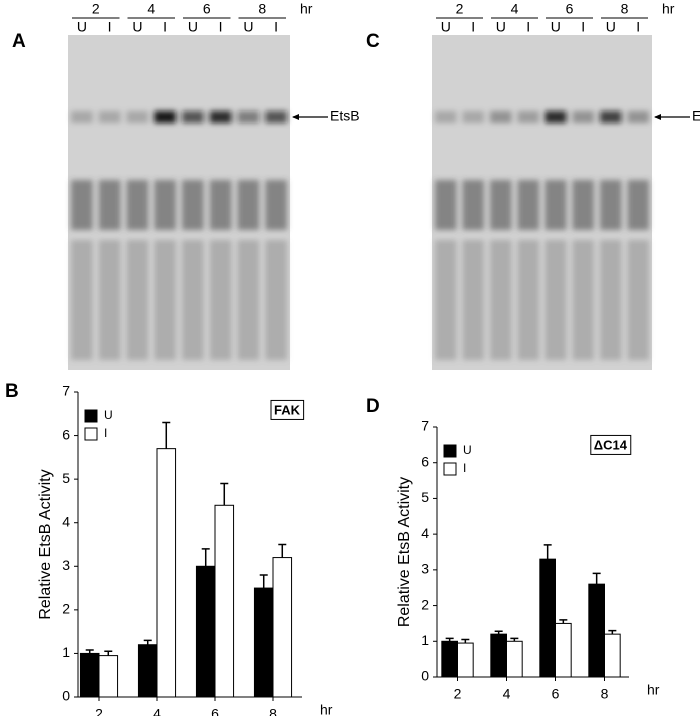  Describe the element at coordinates (215, 711) in the screenshot. I see `x-tick-label: 6` at that location.